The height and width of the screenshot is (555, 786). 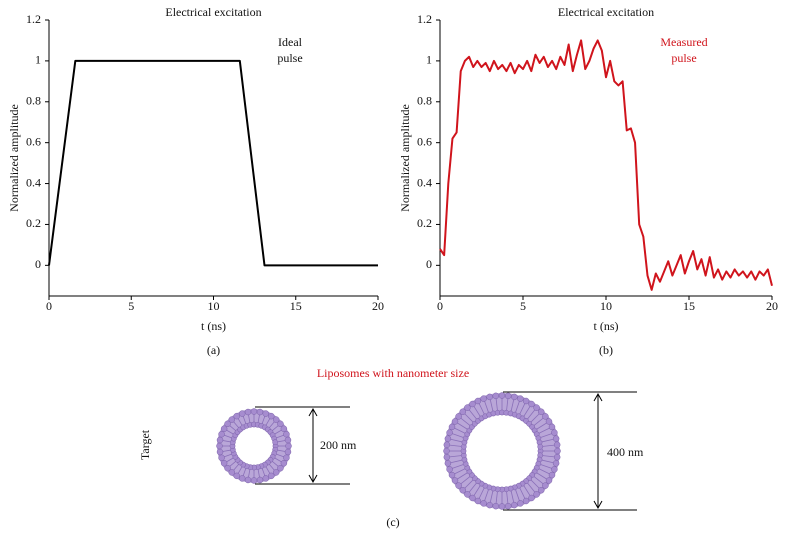 What do you see at coordinates (606, 326) in the screenshot?
I see `x-axis-label: t (ns)` at bounding box center [606, 326].